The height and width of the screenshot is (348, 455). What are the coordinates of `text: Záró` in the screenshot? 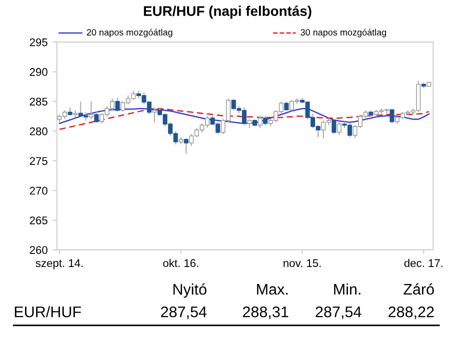 It's located at (419, 289).